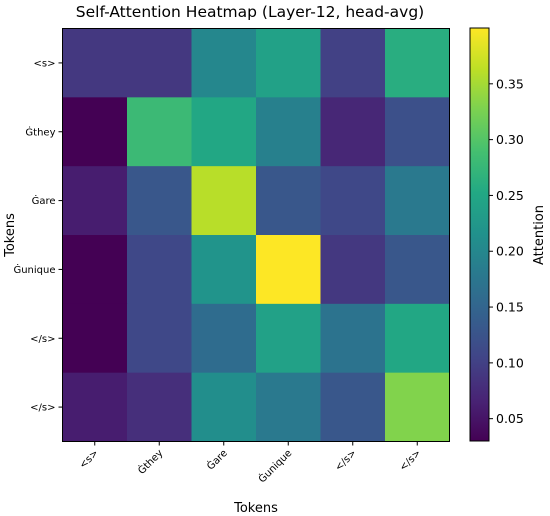 This screenshot has height=516, width=550. What do you see at coordinates (288, 270) in the screenshot?
I see `heatmap-cell-r3-c3` at bounding box center [288, 270].